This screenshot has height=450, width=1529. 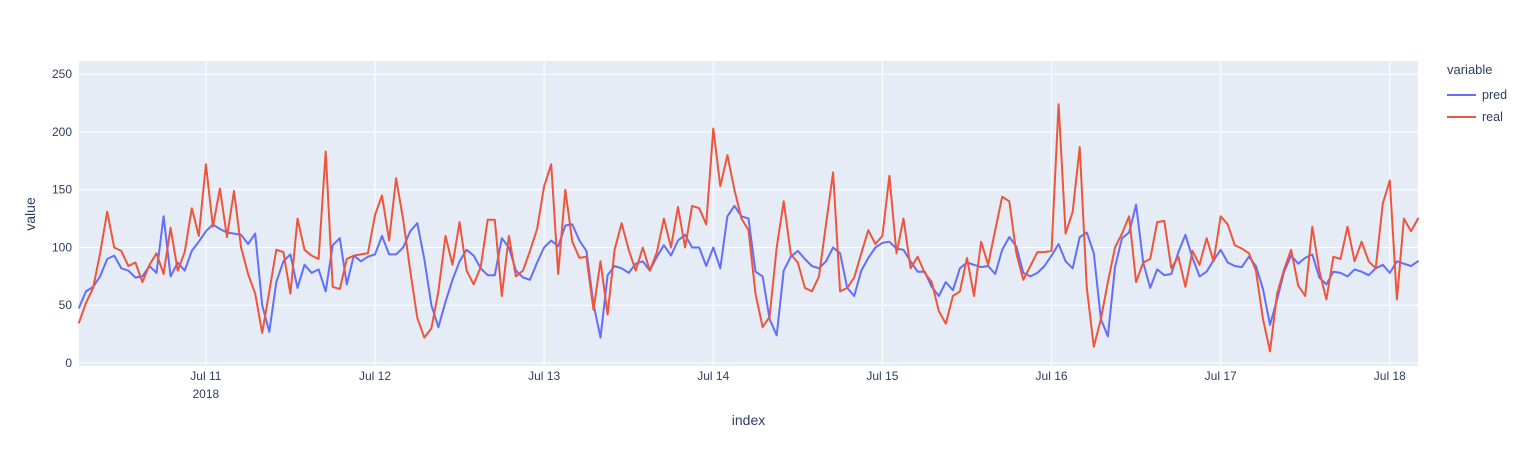 I want to click on legend-item-pred: pred, so click(x=1477, y=95).